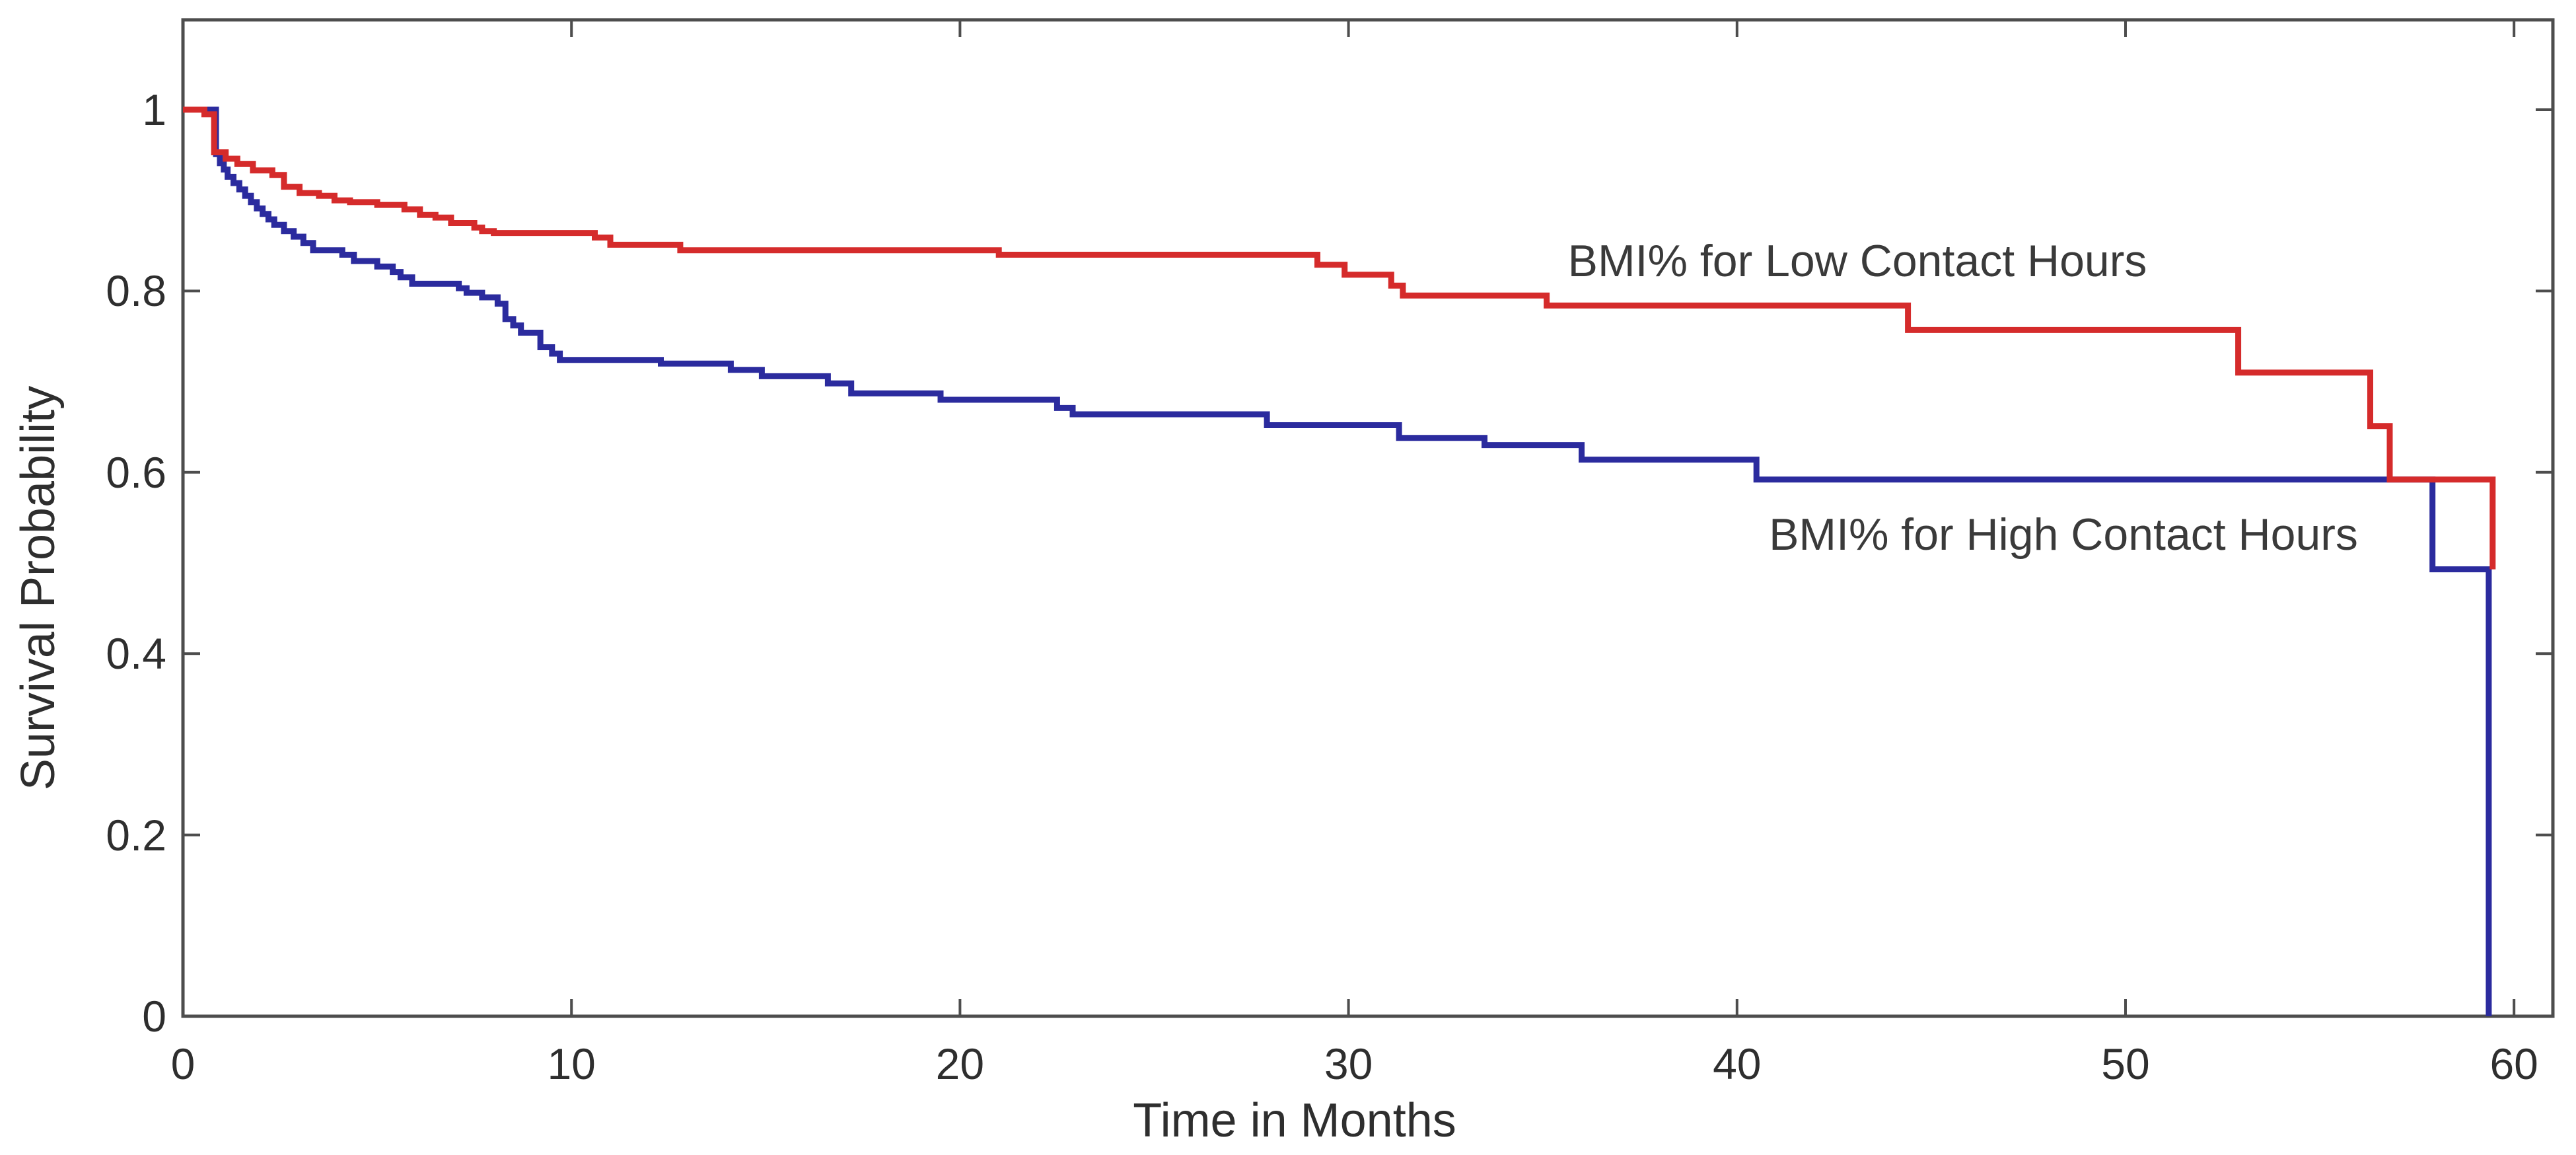 This screenshot has width=2576, height=1155. Describe the element at coordinates (2125, 1063) in the screenshot. I see `x-tick-label-50: 50` at that location.